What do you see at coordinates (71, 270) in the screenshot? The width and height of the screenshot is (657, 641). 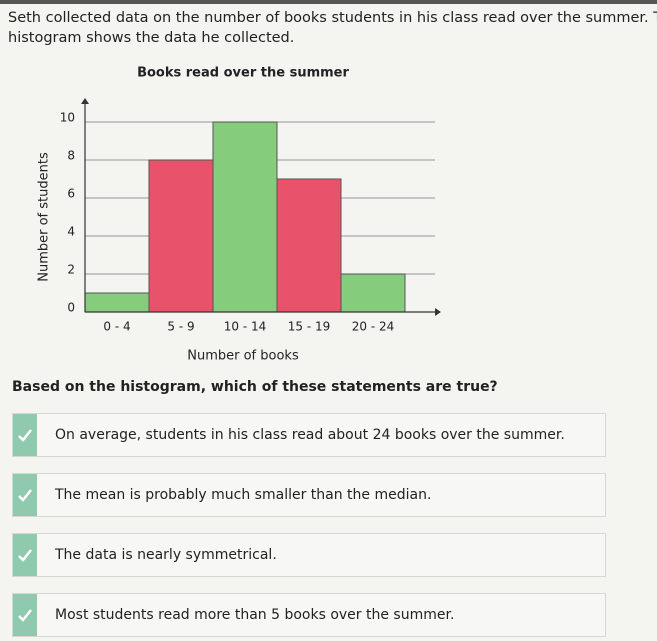 I see `y-tick-label: 2` at bounding box center [71, 270].